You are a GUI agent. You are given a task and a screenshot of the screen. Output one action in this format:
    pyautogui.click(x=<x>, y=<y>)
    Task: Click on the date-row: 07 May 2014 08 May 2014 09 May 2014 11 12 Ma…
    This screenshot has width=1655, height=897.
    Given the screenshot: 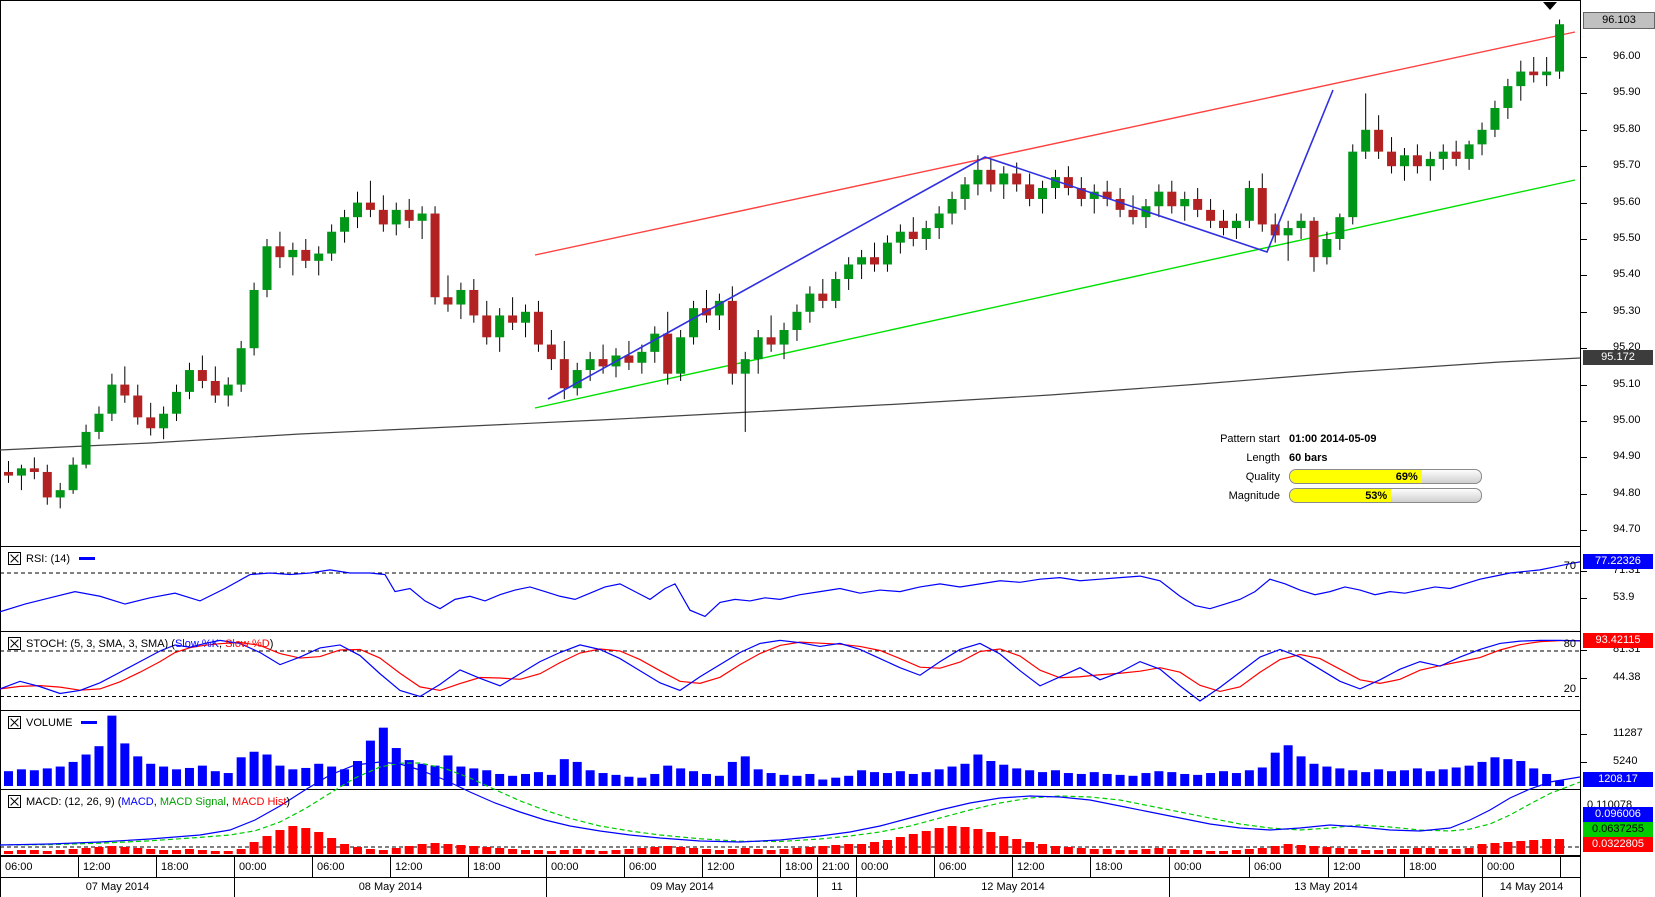 What is the action you would take?
    pyautogui.click(x=790, y=887)
    